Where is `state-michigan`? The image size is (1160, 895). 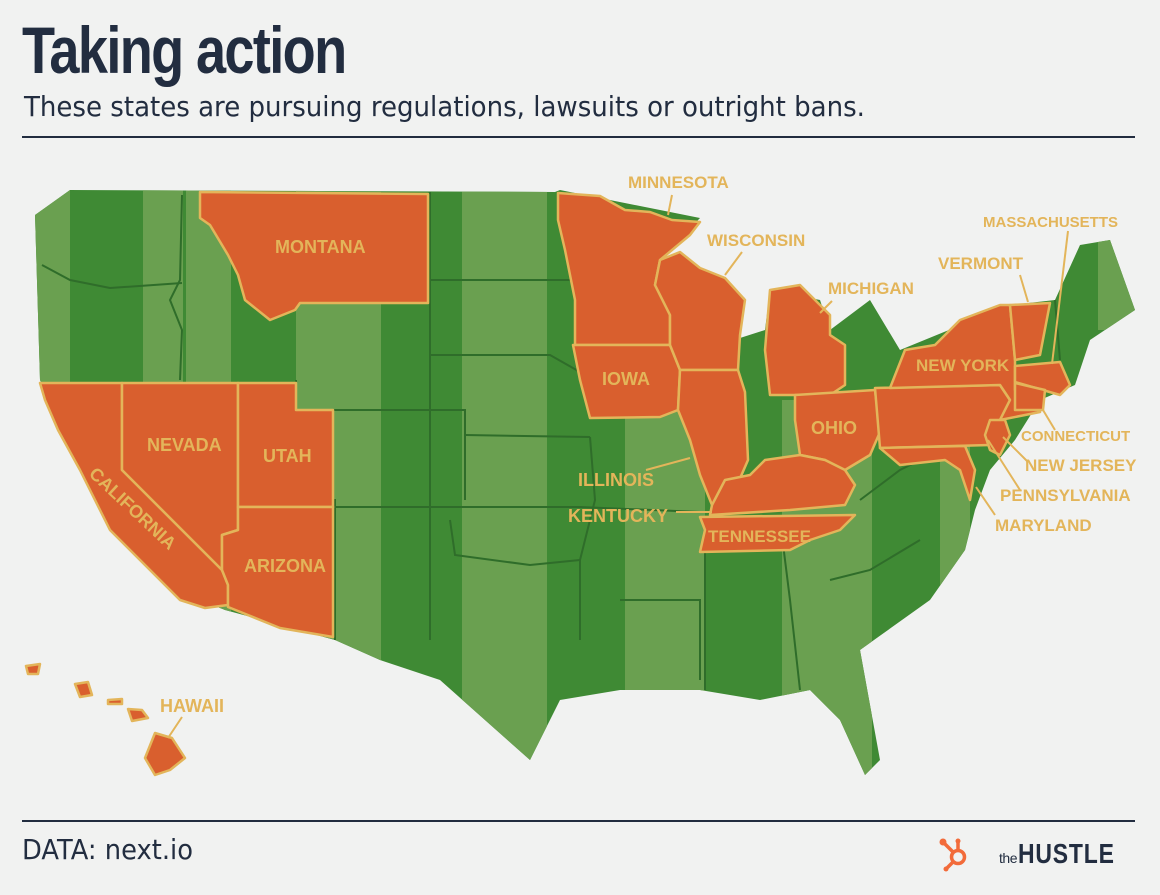 state-michigan is located at coordinates (805, 340).